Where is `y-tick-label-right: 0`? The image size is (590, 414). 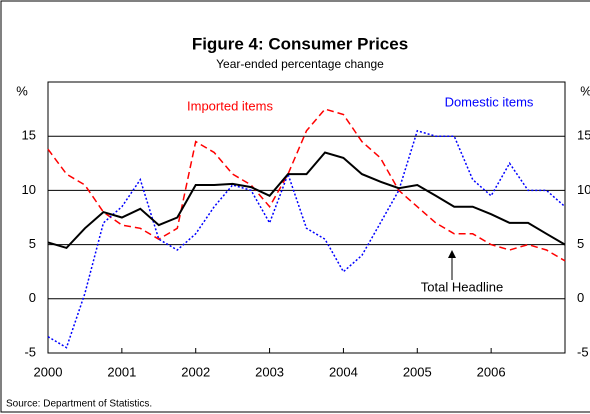
y-tick-label-right: 0 is located at coordinates (580, 297).